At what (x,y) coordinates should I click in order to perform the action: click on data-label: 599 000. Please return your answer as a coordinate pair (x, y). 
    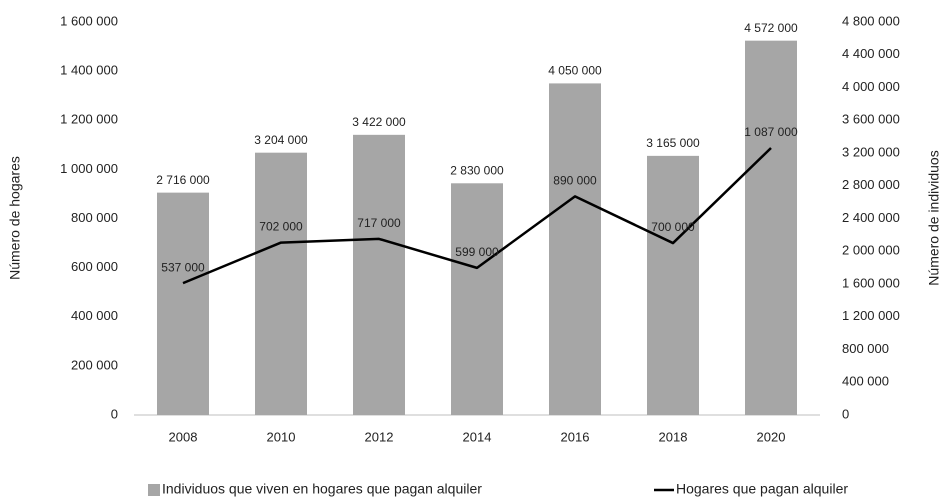
    Looking at the image, I should click on (477, 252).